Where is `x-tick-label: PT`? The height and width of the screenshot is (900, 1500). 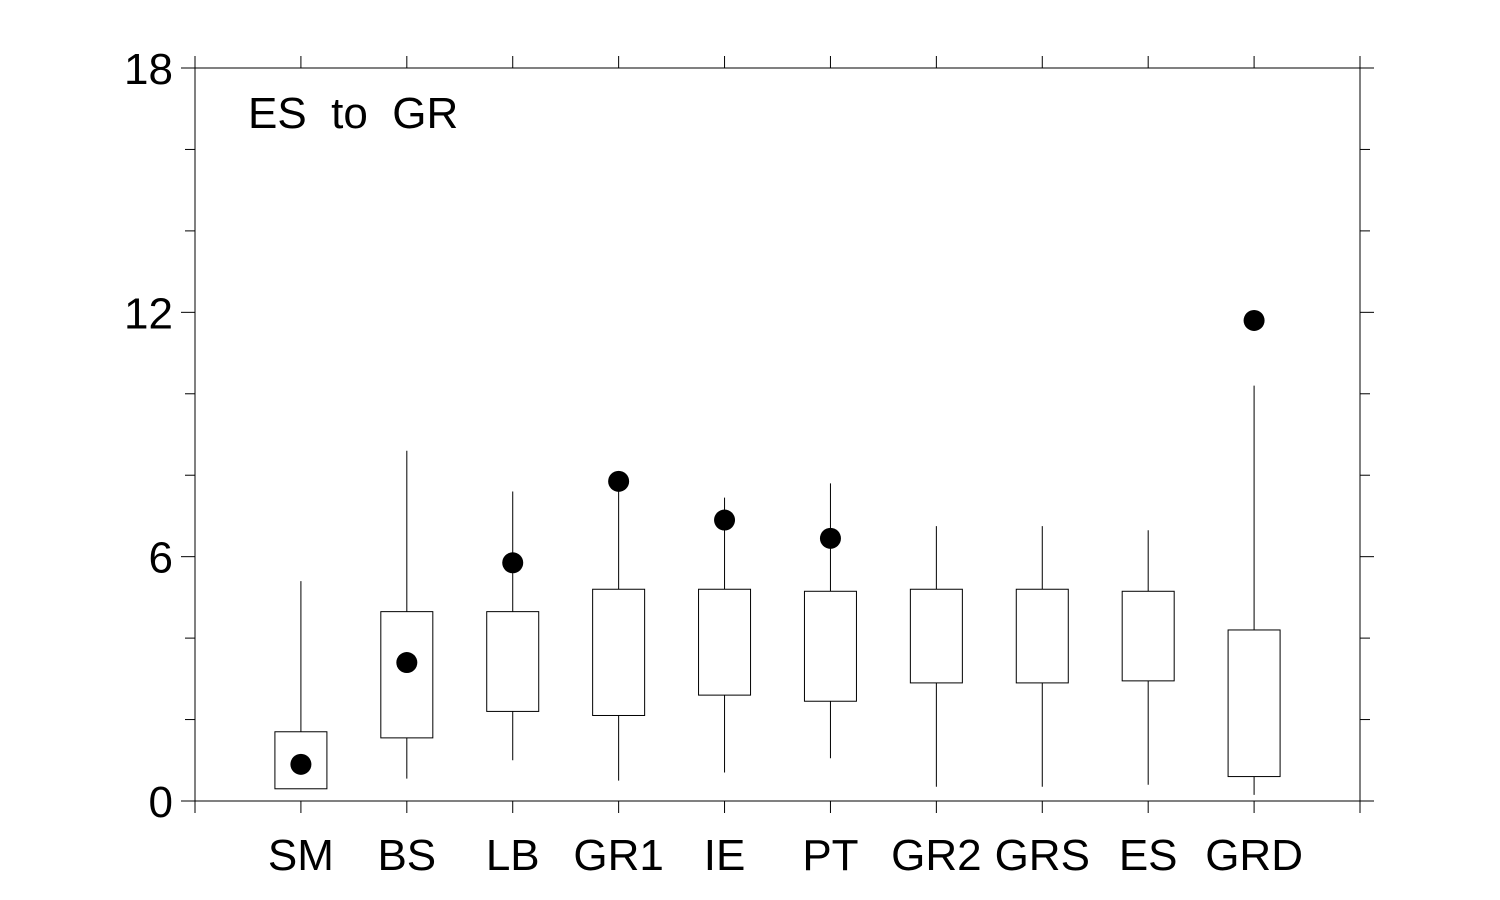 x-tick-label: PT is located at coordinates (830, 855).